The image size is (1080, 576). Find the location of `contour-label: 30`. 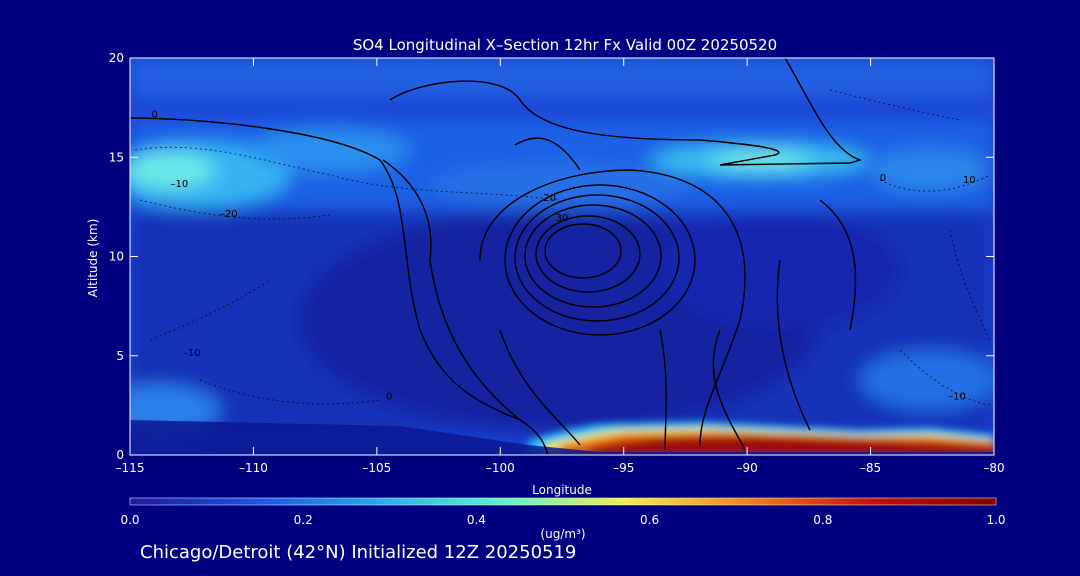

contour-label: 30 is located at coordinates (562, 218).